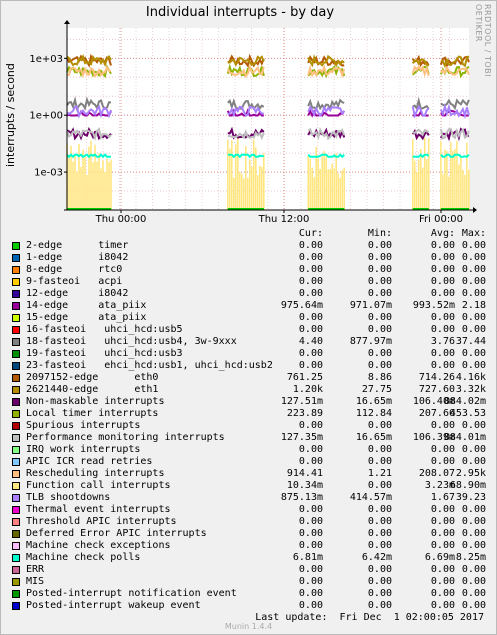  I want to click on last-update: Last update: Fri Dec 1 02:00:05 2017, so click(369, 617).